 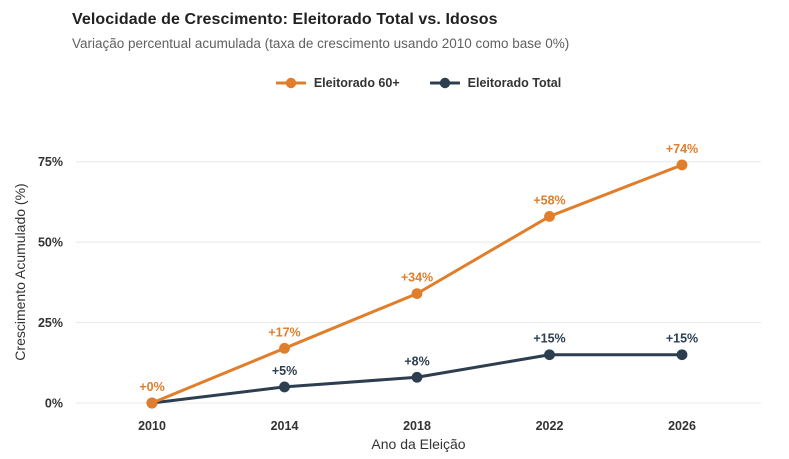 What do you see at coordinates (549, 216) in the screenshot?
I see `data-point-eleitorado-60-2022` at bounding box center [549, 216].